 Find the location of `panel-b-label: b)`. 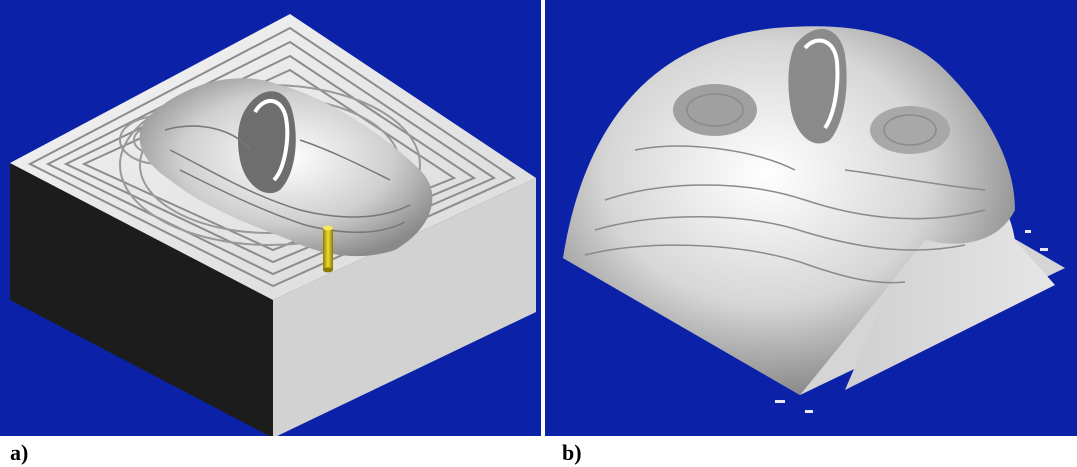

panel-b-label: b) is located at coordinates (572, 452).